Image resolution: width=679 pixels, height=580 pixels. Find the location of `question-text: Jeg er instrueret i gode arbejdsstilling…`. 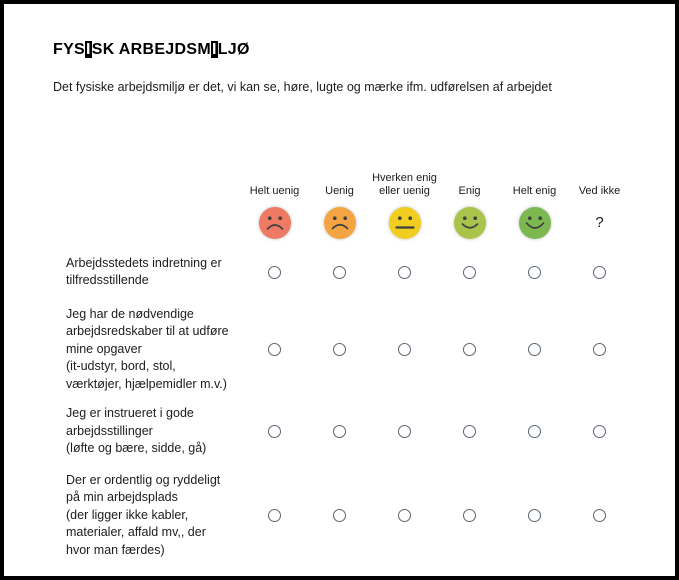

question-text: Jeg er instrueret i gode arbejdsstilling… is located at coordinates (136, 431).